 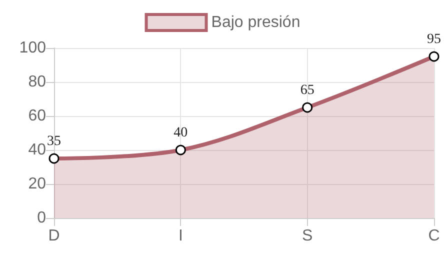 I want to click on x-tick-label: I, so click(x=180, y=236).